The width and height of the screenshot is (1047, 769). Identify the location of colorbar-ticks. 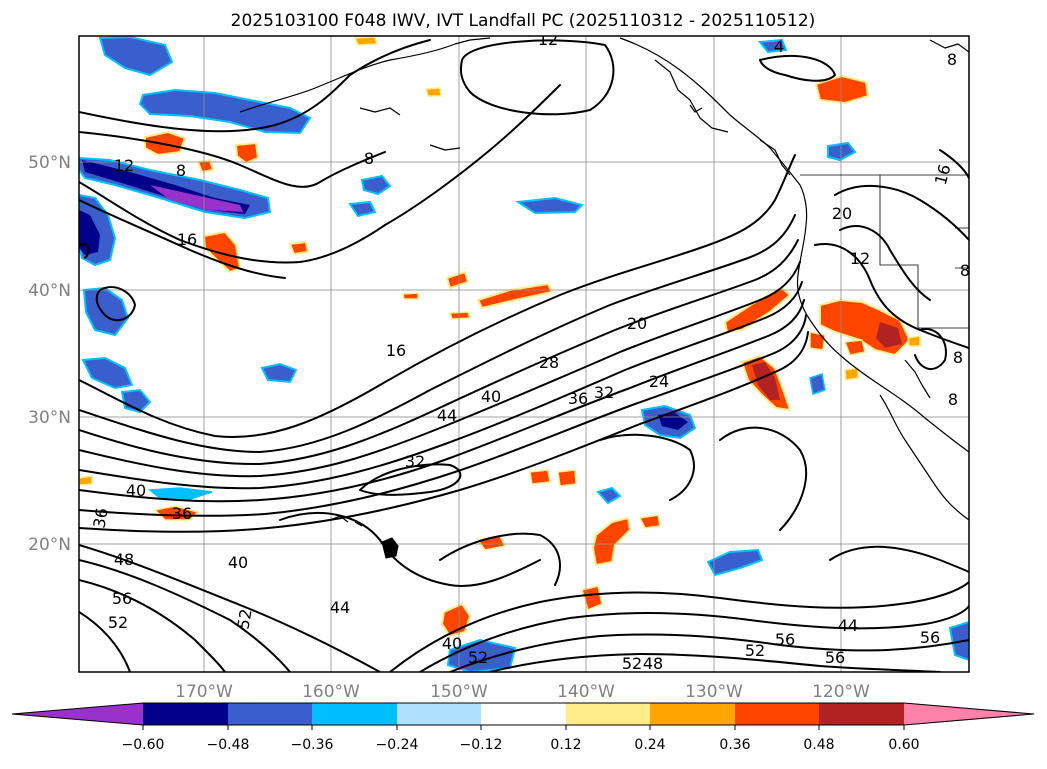
(523, 727).